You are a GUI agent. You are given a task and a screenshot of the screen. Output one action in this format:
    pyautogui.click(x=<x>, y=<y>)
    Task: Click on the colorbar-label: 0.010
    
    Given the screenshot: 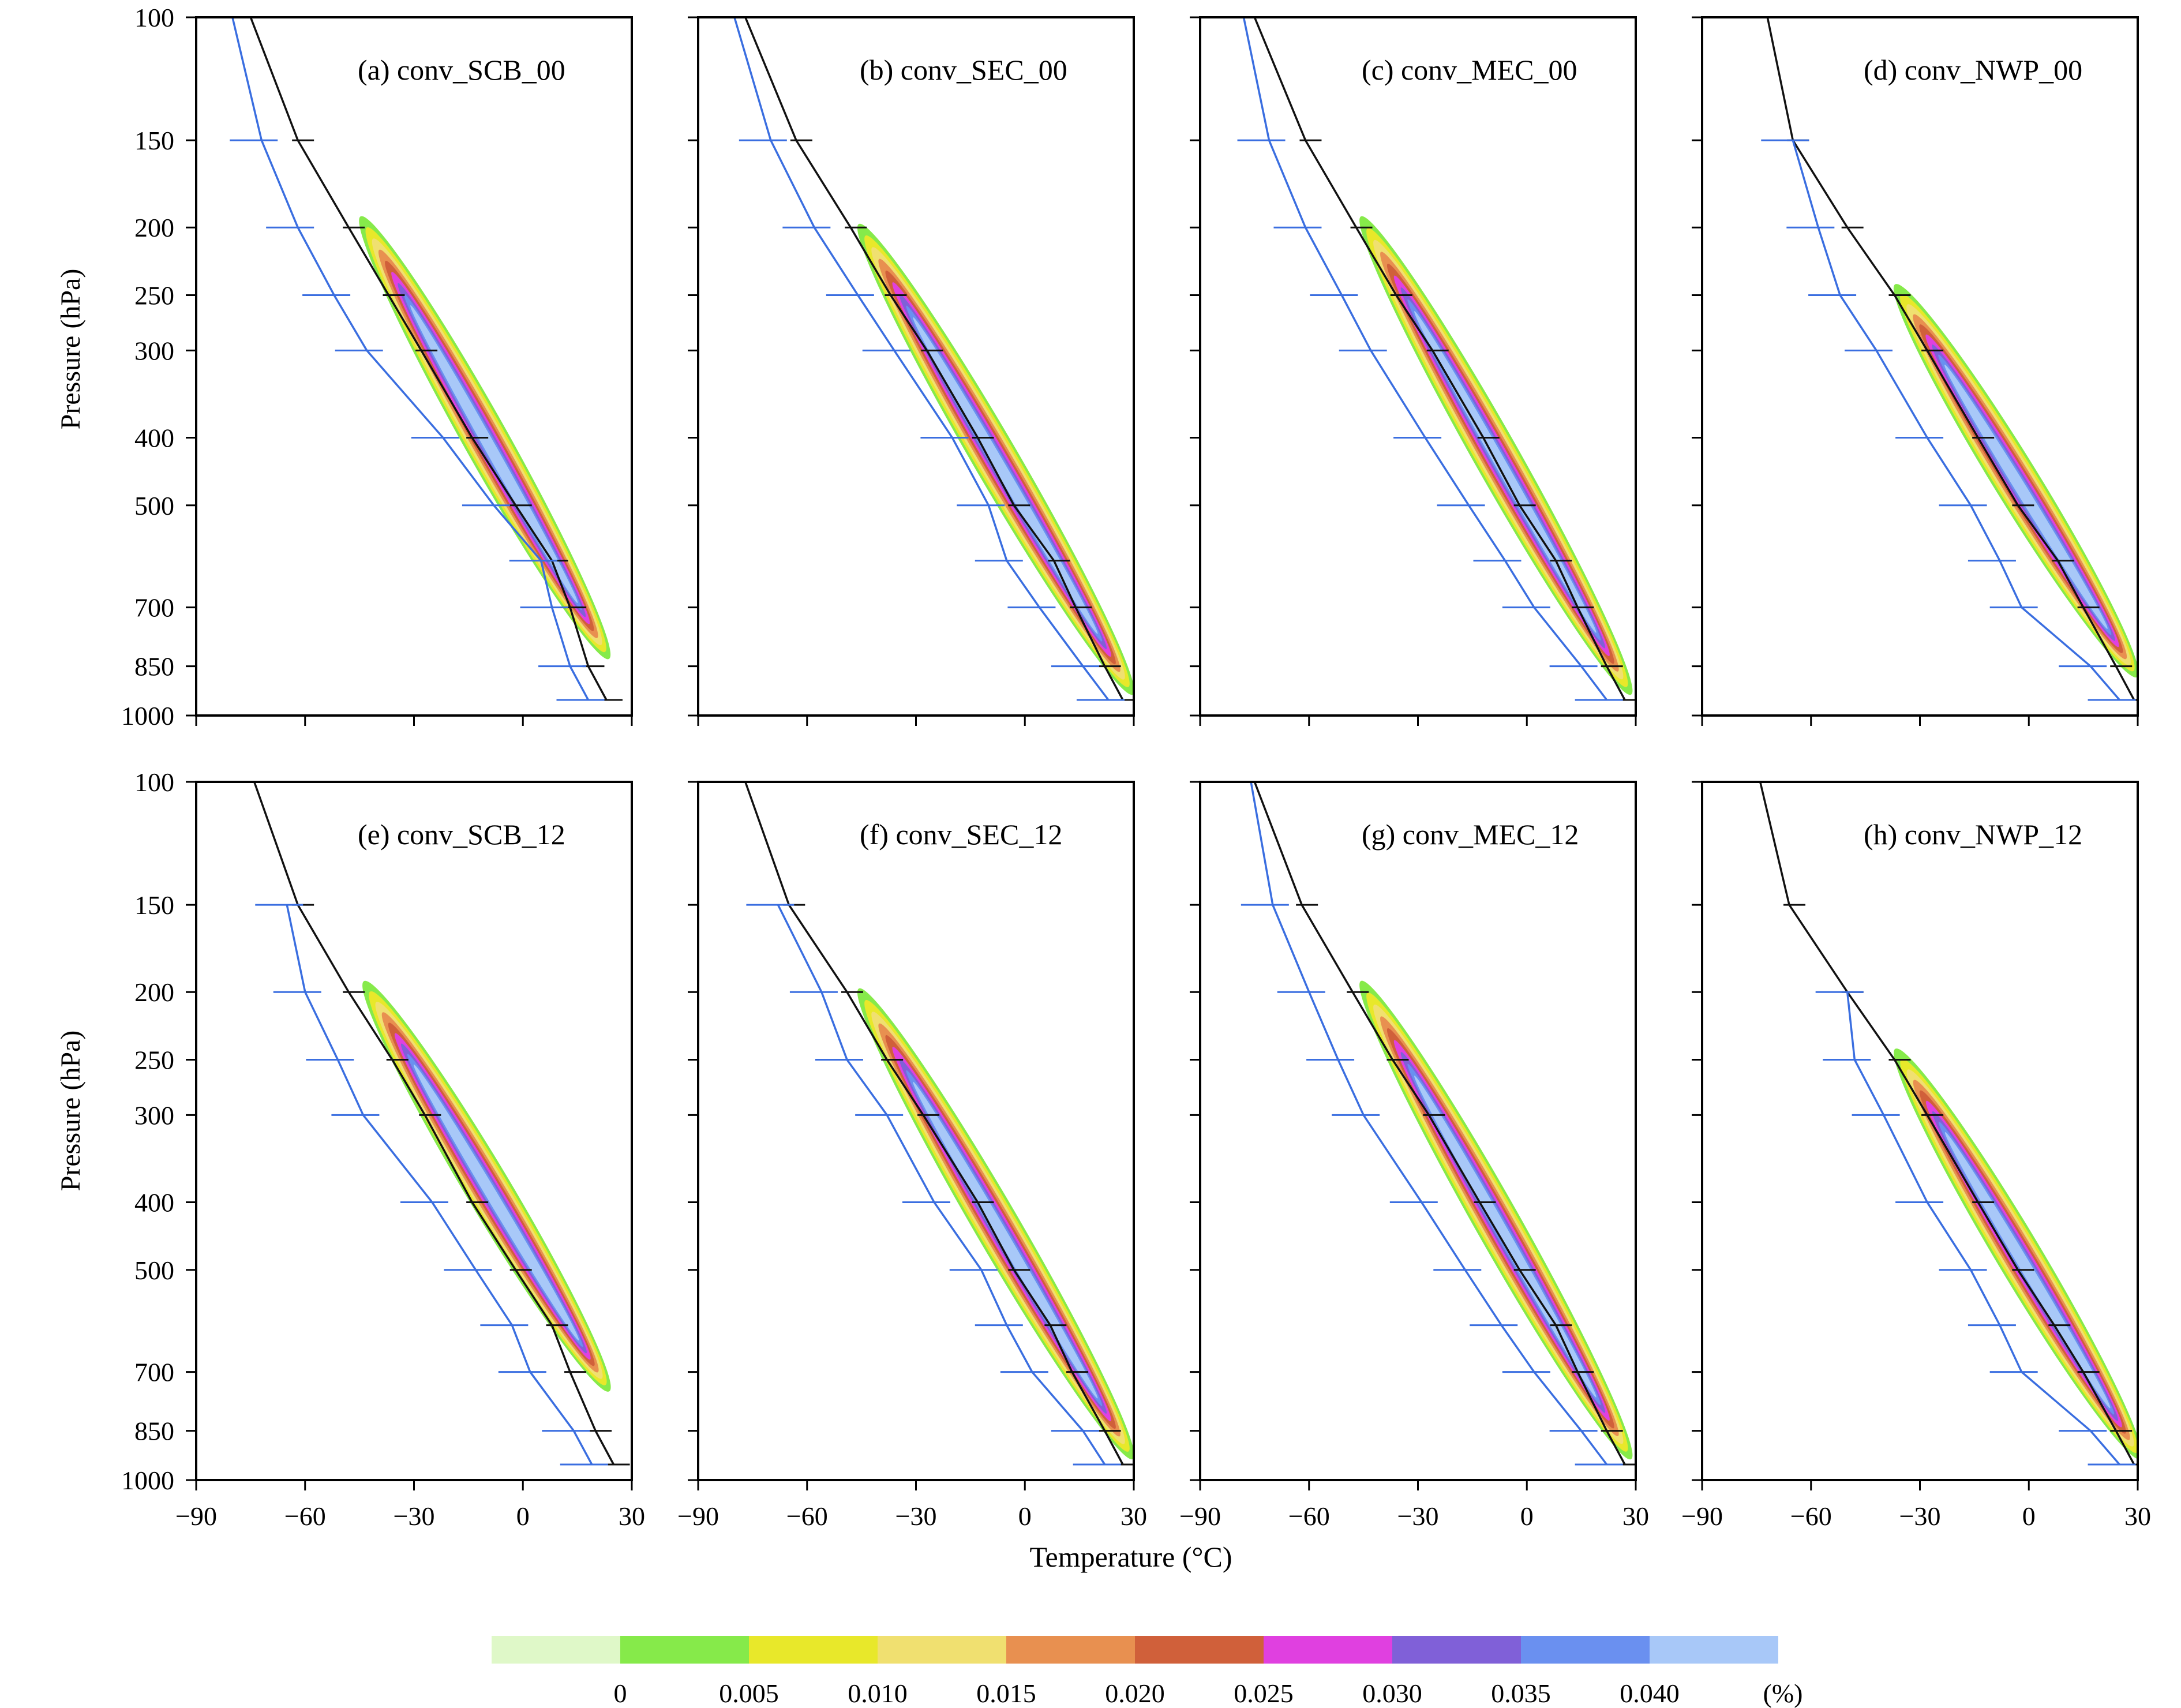 What is the action you would take?
    pyautogui.click(x=878, y=1693)
    